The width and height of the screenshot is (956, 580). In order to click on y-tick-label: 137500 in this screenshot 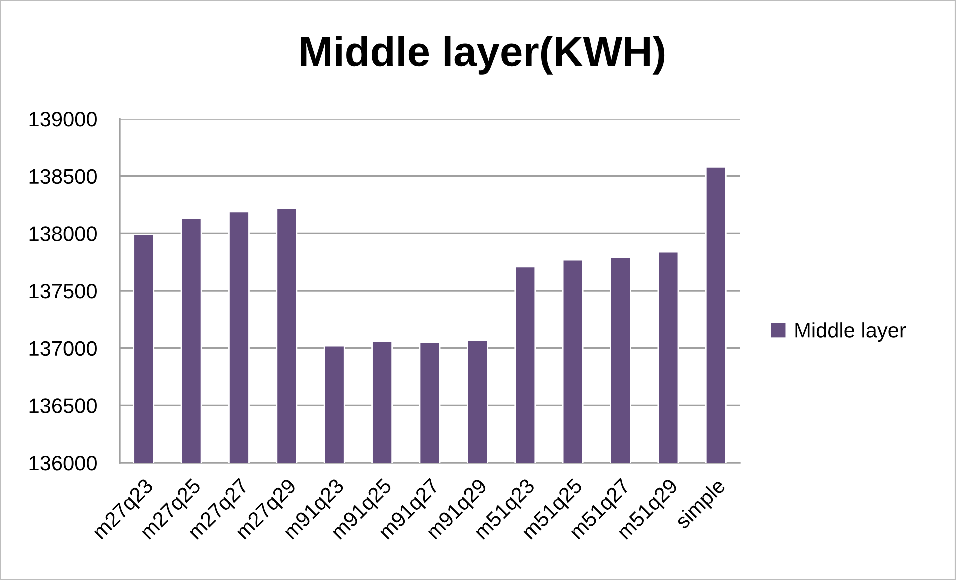, I will do `click(63, 291)`.